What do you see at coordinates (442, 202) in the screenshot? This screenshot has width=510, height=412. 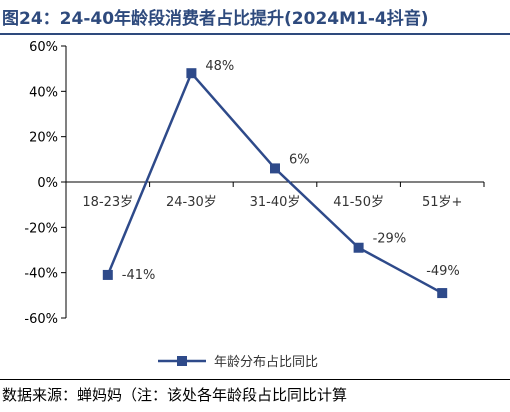 I see `x-category-label: 51岁+` at bounding box center [442, 202].